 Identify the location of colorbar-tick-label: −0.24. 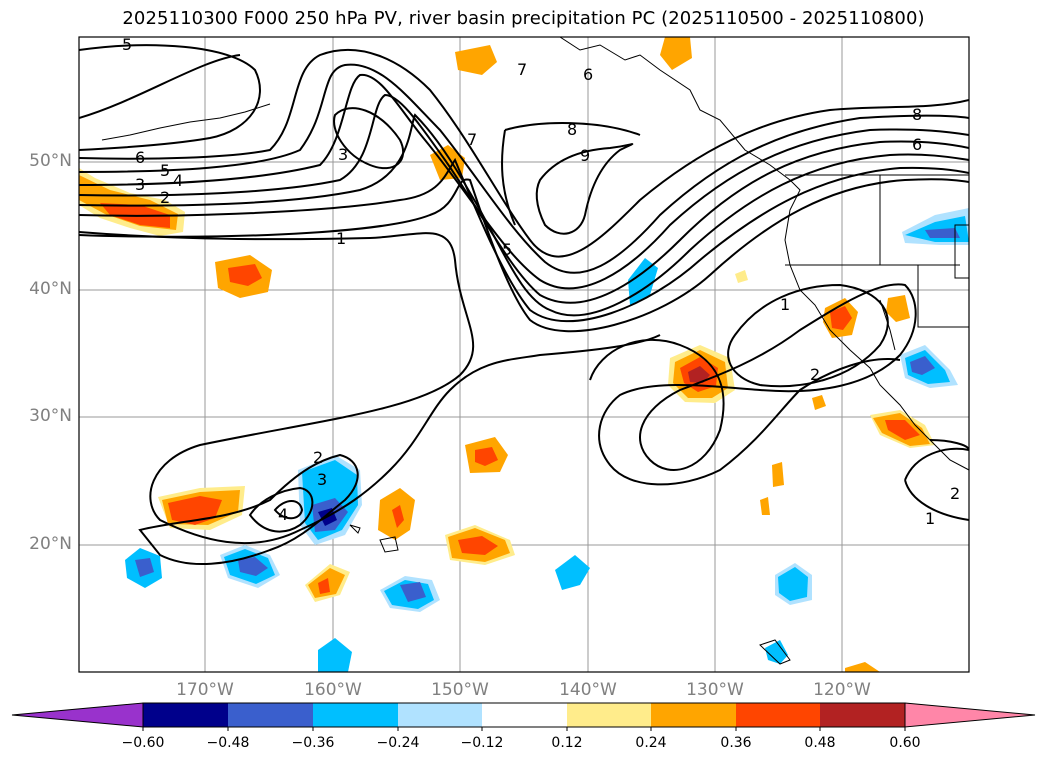
(398, 743).